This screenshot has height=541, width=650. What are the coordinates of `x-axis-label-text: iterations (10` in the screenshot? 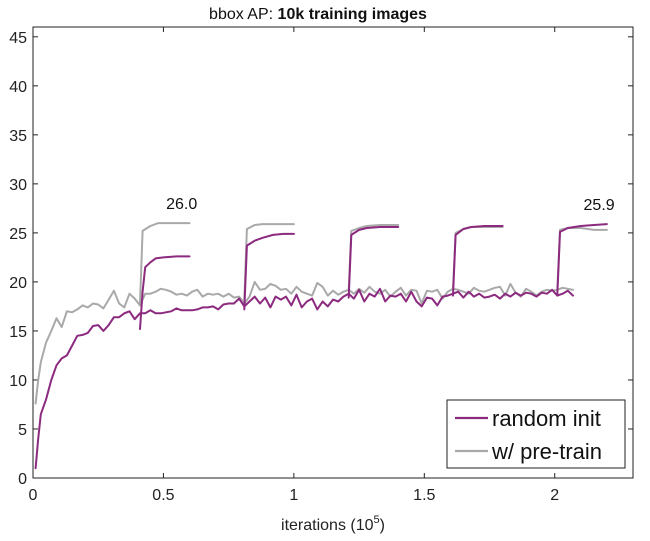 It's located at (327, 525).